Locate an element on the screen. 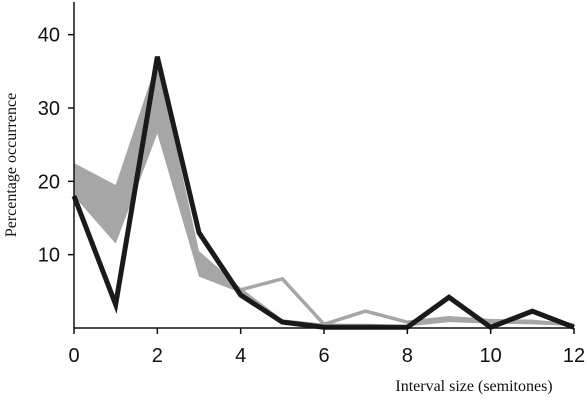 This screenshot has width=587, height=402. x-axis-title: Interval size (semitones) is located at coordinates (473, 386).